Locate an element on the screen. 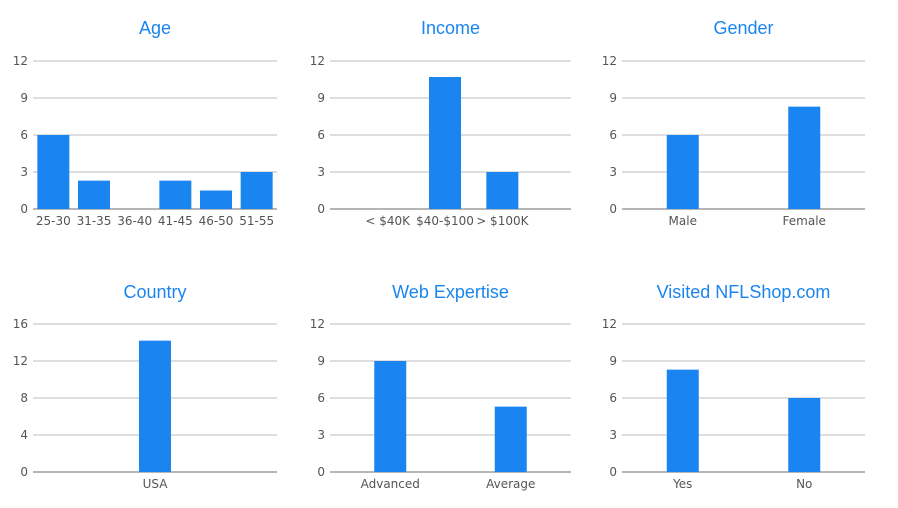 This screenshot has width=898, height=508. bar-male is located at coordinates (682, 172).